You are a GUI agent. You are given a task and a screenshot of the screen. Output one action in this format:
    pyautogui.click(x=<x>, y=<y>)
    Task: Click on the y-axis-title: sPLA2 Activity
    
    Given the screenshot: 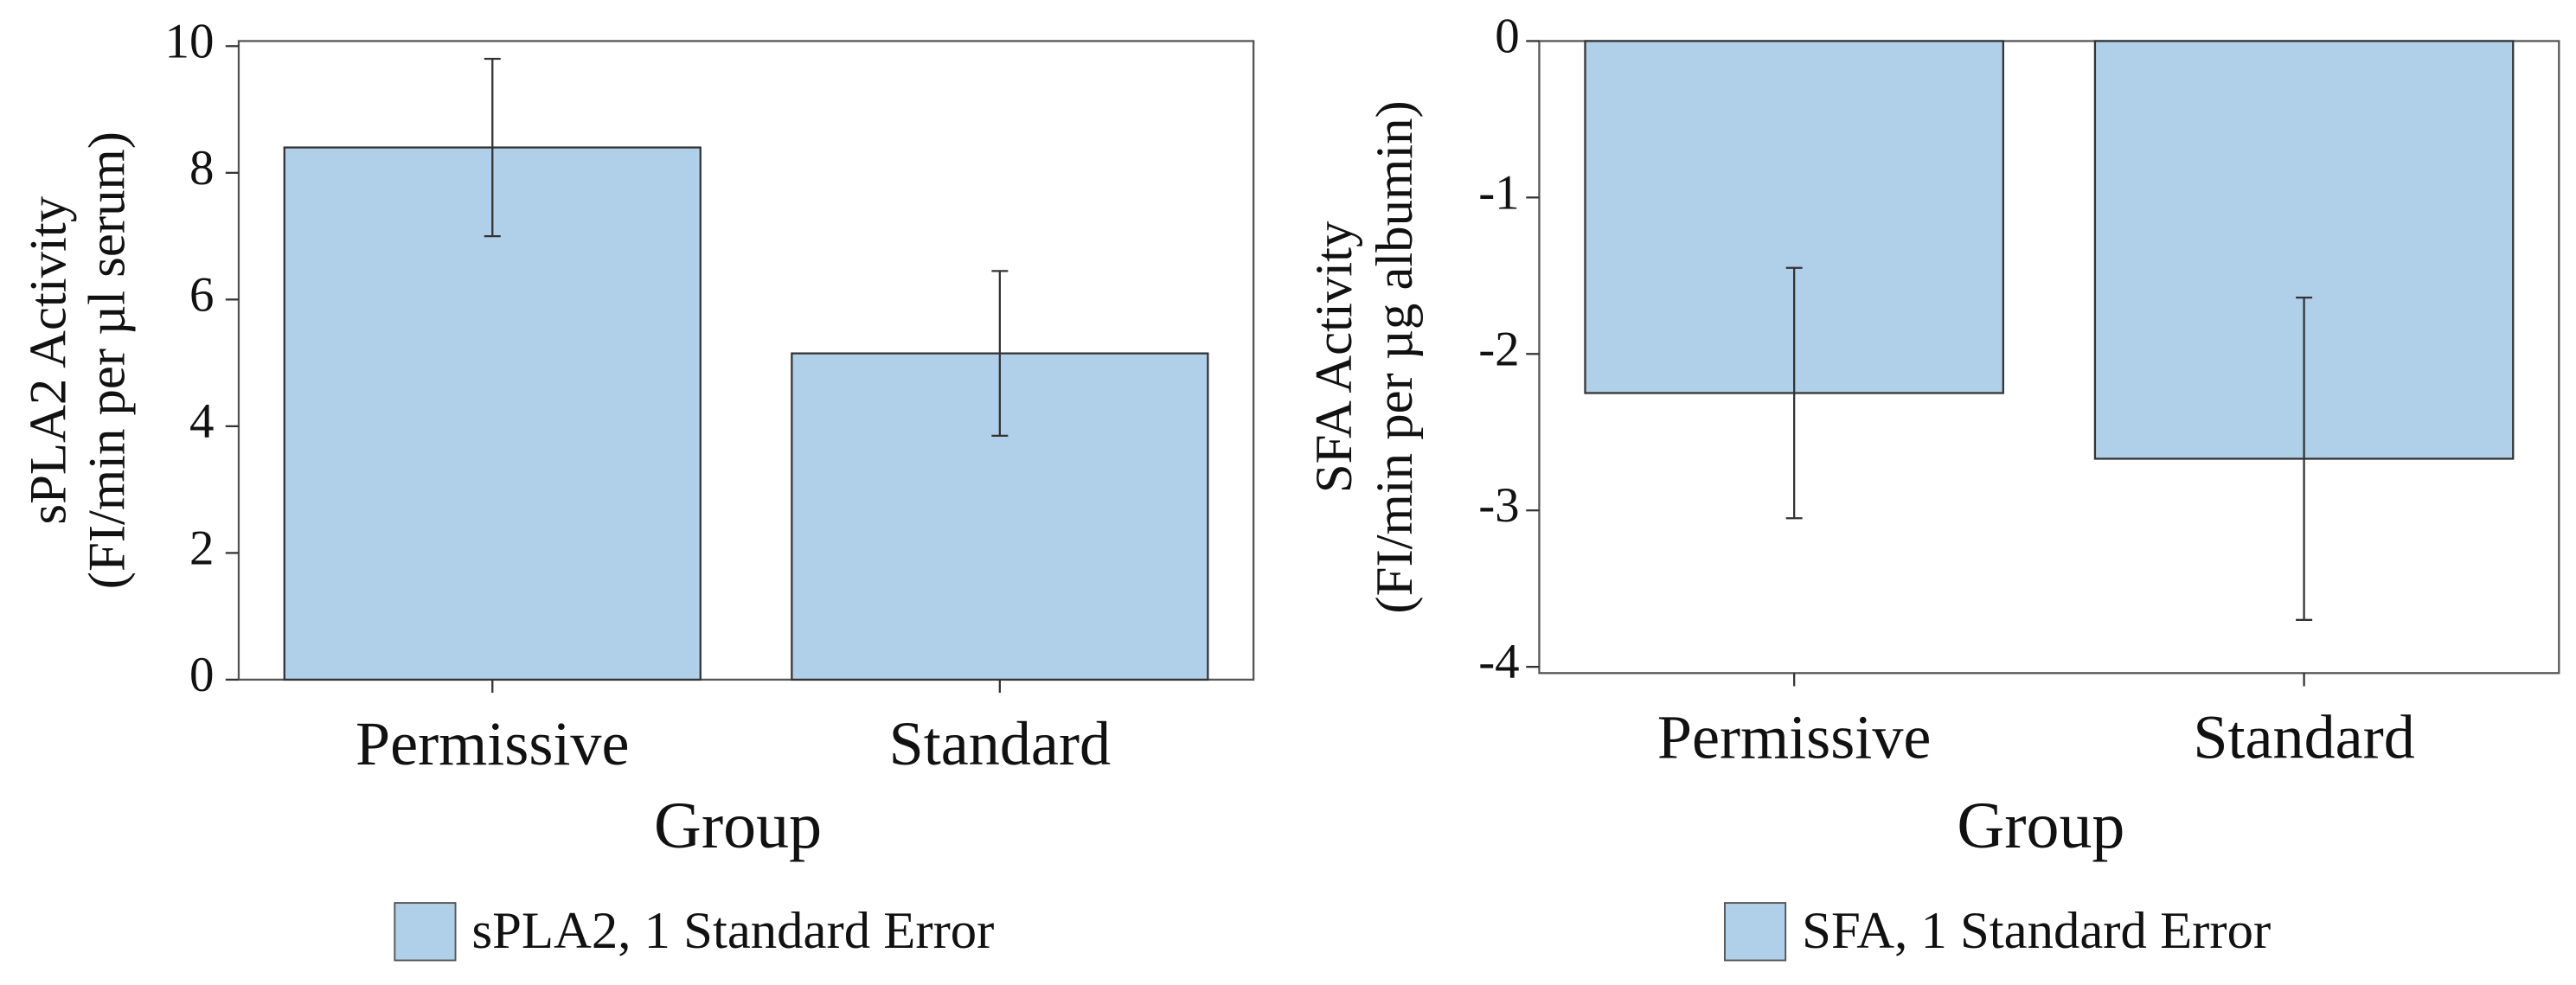 What is the action you would take?
    pyautogui.click(x=48, y=359)
    